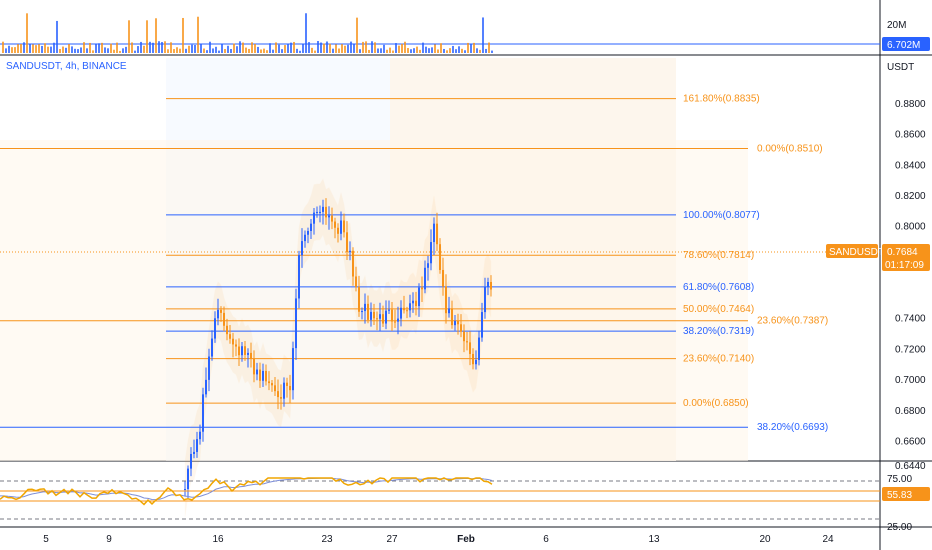  What do you see at coordinates (247, 33) in the screenshot?
I see `volume-bars` at bounding box center [247, 33].